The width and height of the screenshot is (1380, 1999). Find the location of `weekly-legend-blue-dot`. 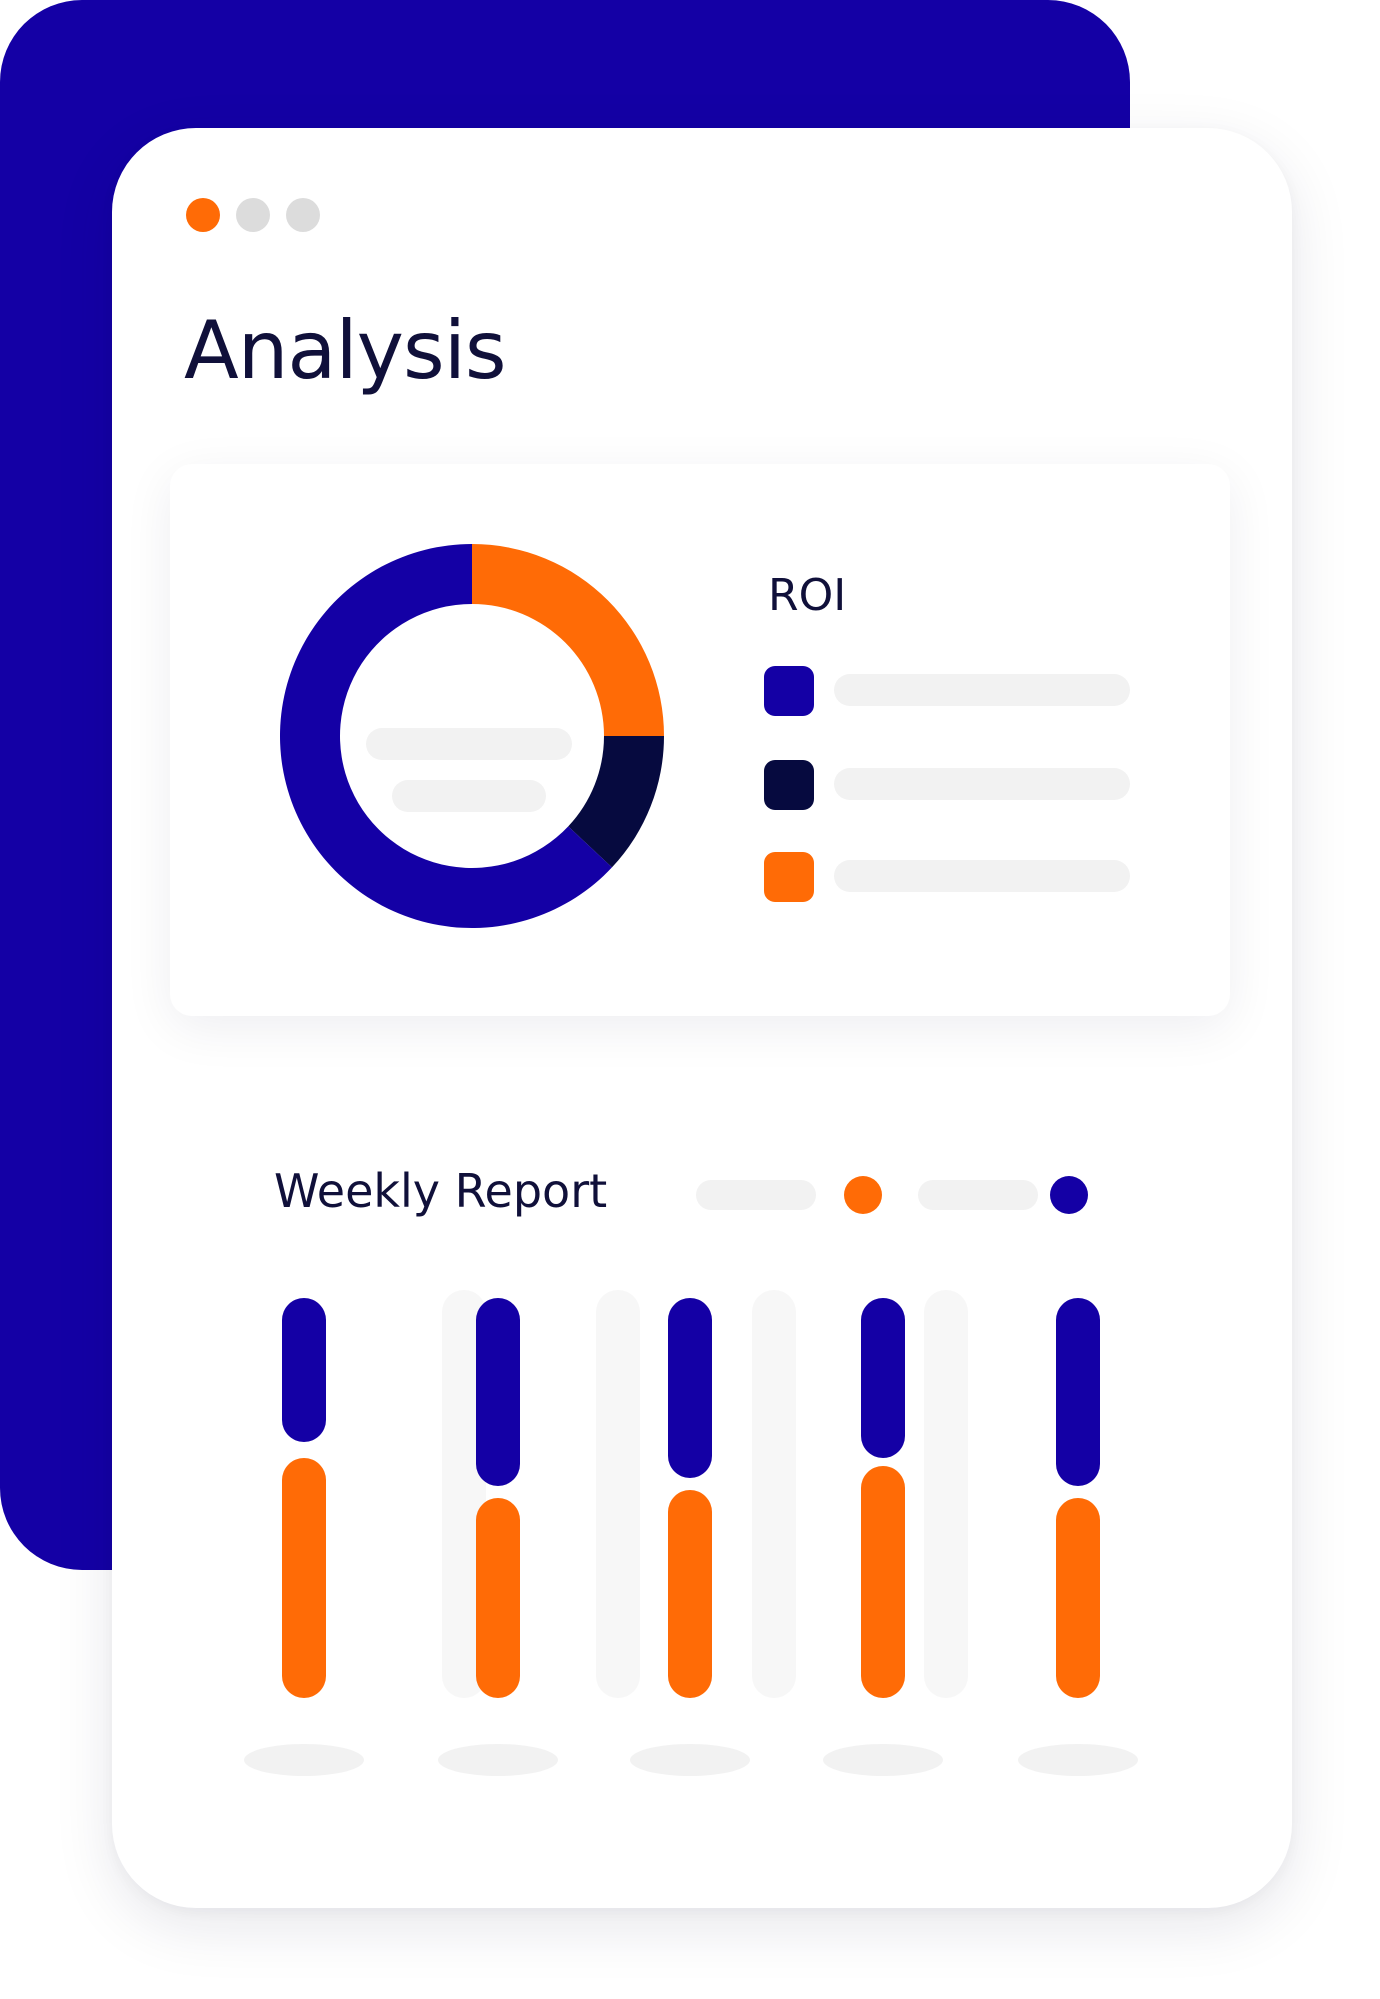

weekly-legend-blue-dot is located at coordinates (1069, 1195).